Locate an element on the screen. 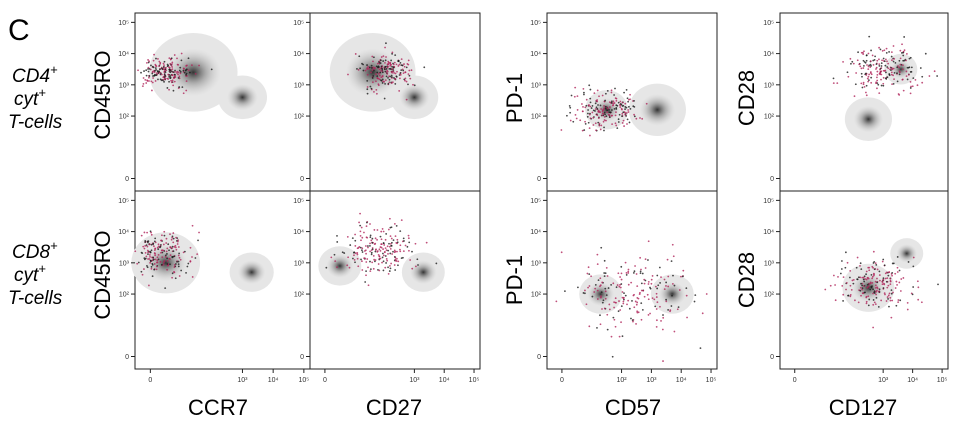  x-tick-label: 10³ is located at coordinates (414, 380).